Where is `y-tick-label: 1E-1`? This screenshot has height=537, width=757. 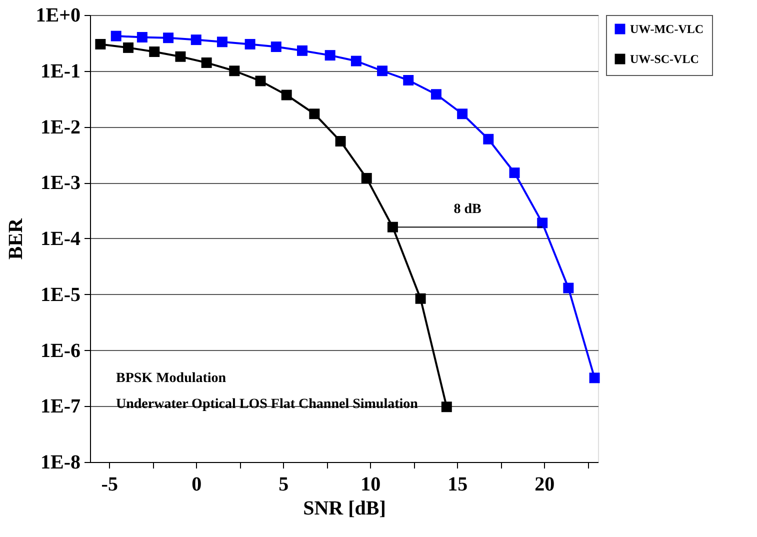
y-tick-label: 1E-1 is located at coordinates (60, 71).